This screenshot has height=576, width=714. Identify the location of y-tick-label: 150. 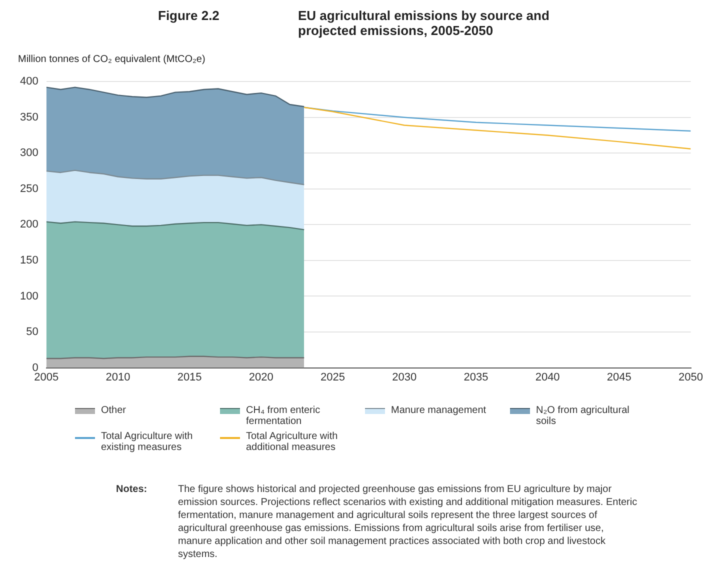
(29, 260).